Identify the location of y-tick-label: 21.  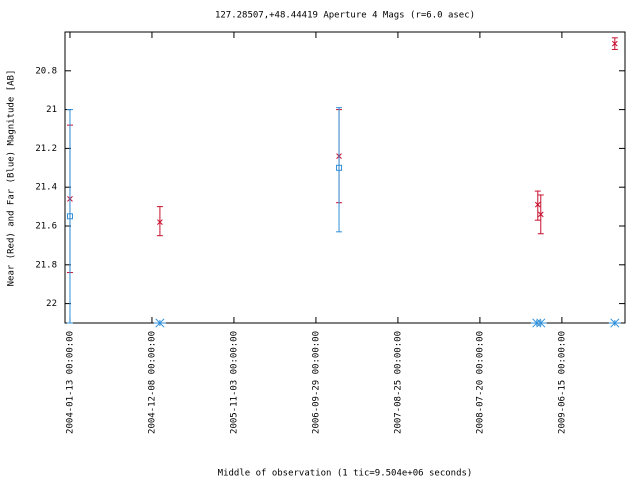
(51, 110).